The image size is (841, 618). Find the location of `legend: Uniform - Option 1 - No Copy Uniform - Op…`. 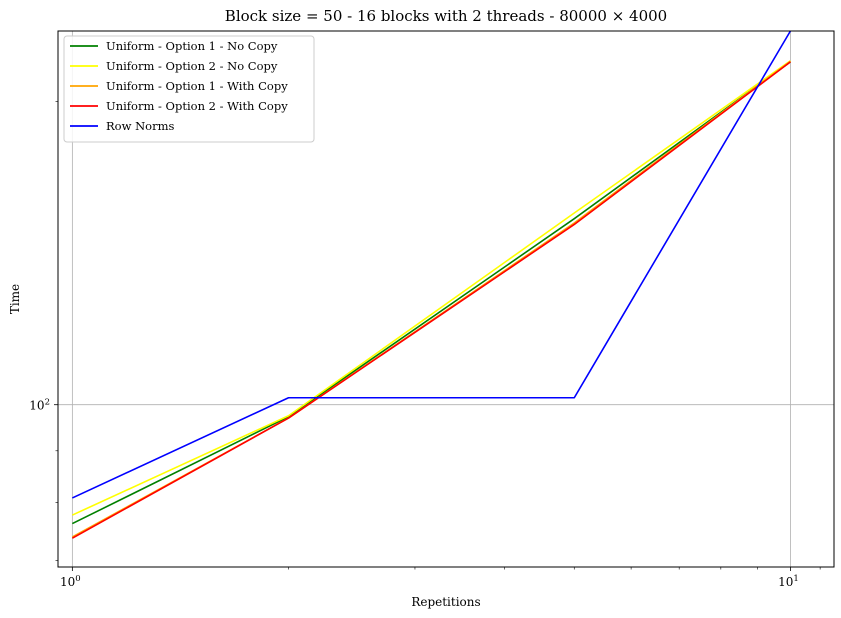

legend: Uniform - Option 1 - No Copy Uniform - Op… is located at coordinates (189, 89).